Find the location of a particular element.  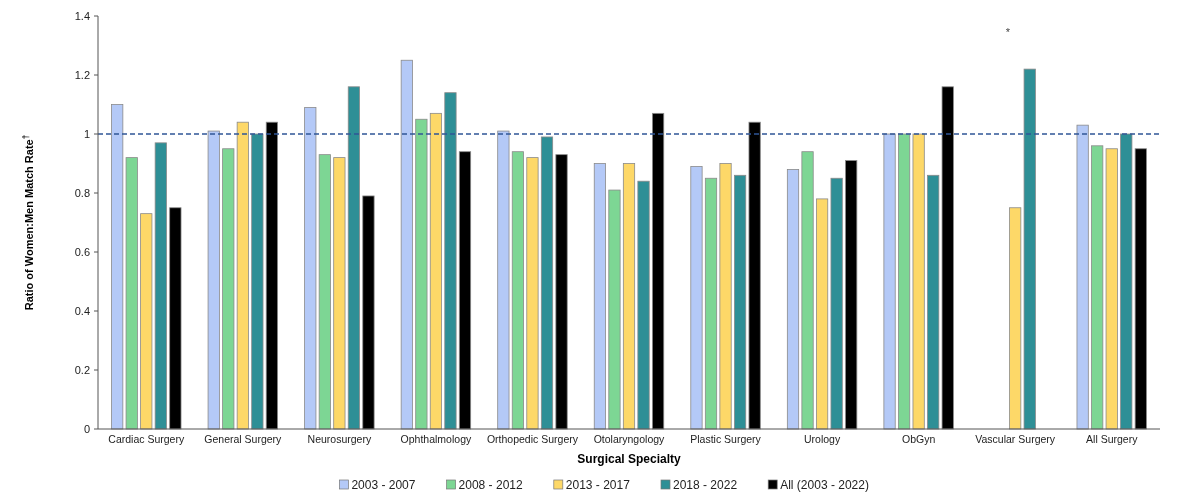

legend-label: 2013 - 2017 is located at coordinates (598, 485).